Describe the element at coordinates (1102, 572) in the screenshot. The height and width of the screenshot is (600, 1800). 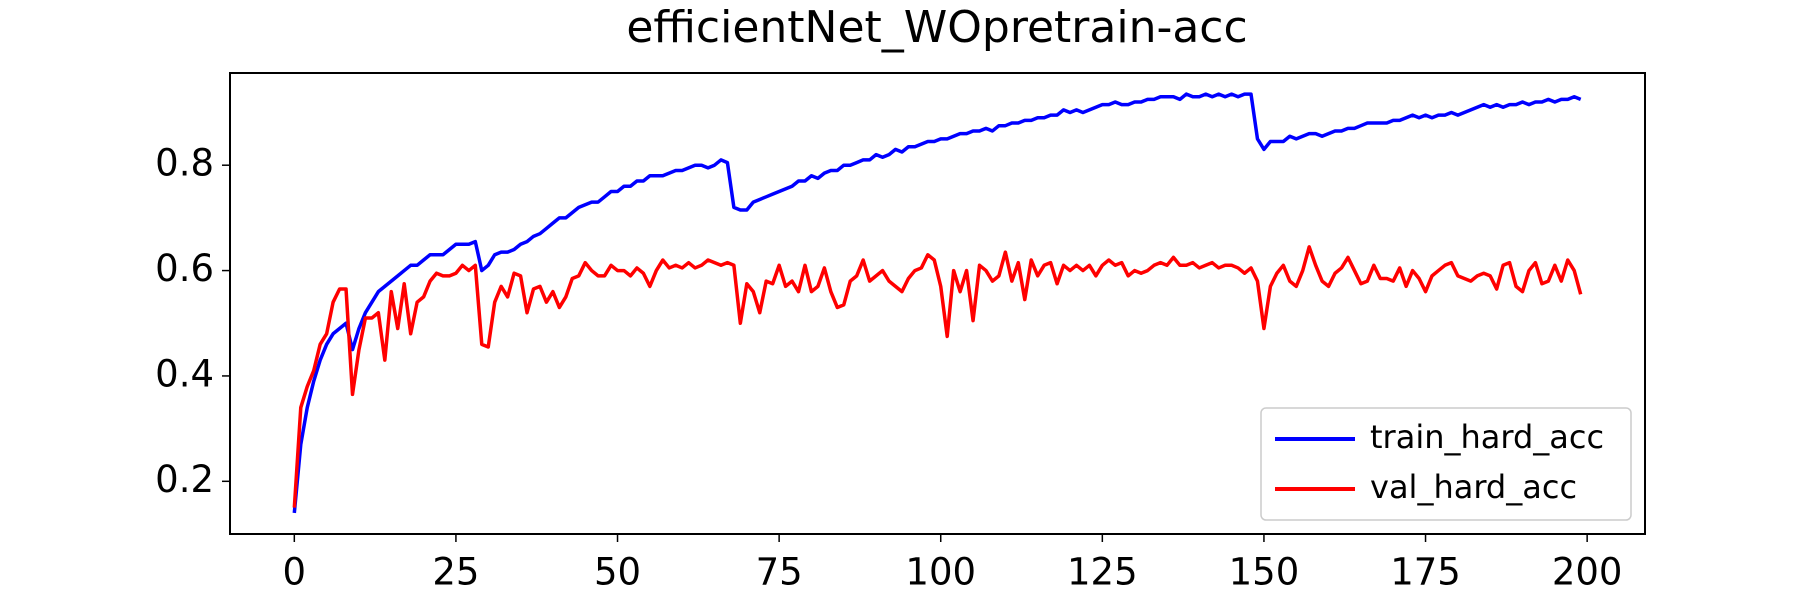
I see `x-tick-label: 125` at that location.